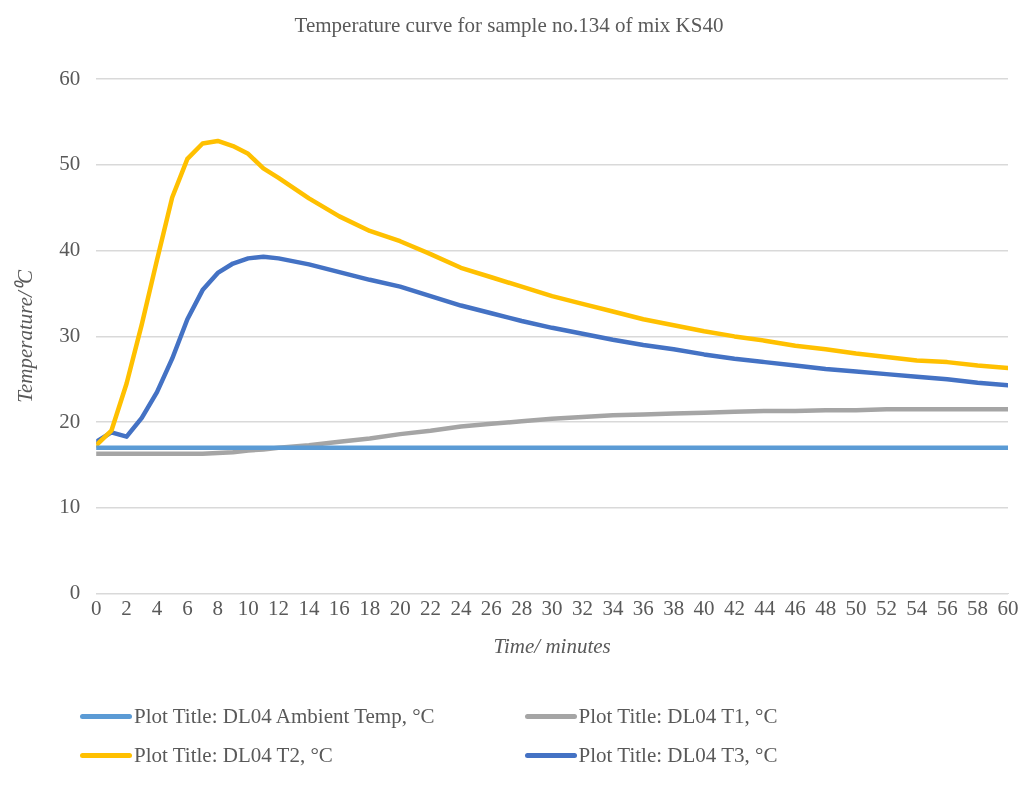 Image resolution: width=1022 pixels, height=791 pixels. What do you see at coordinates (552, 645) in the screenshot?
I see `x-axis-title: Time/ minutes` at bounding box center [552, 645].